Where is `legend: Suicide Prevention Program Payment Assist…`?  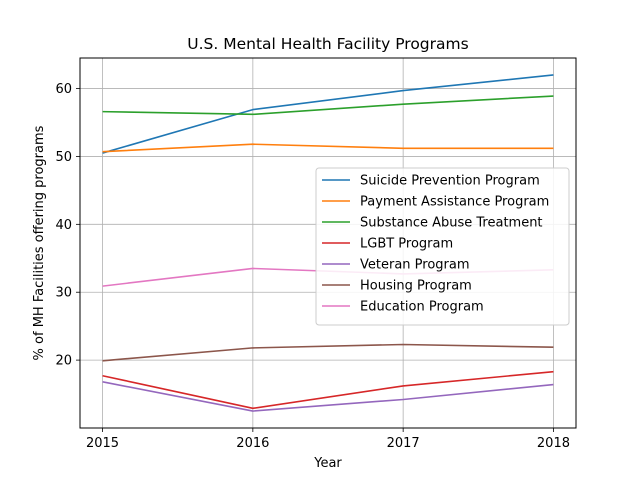
legend: Suicide Prevention Program Payment Assist… is located at coordinates (442, 246).